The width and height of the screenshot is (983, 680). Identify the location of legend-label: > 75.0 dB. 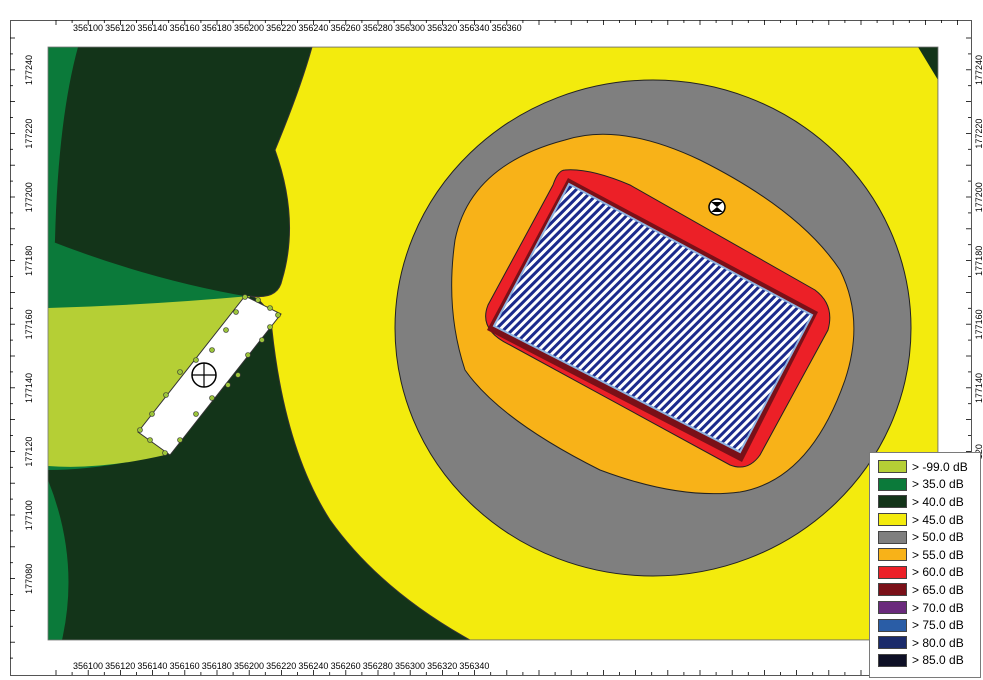
(938, 625).